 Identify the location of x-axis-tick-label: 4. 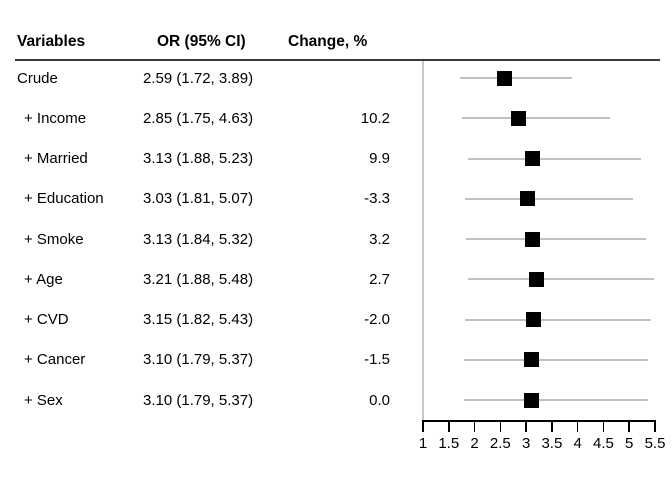
(577, 443).